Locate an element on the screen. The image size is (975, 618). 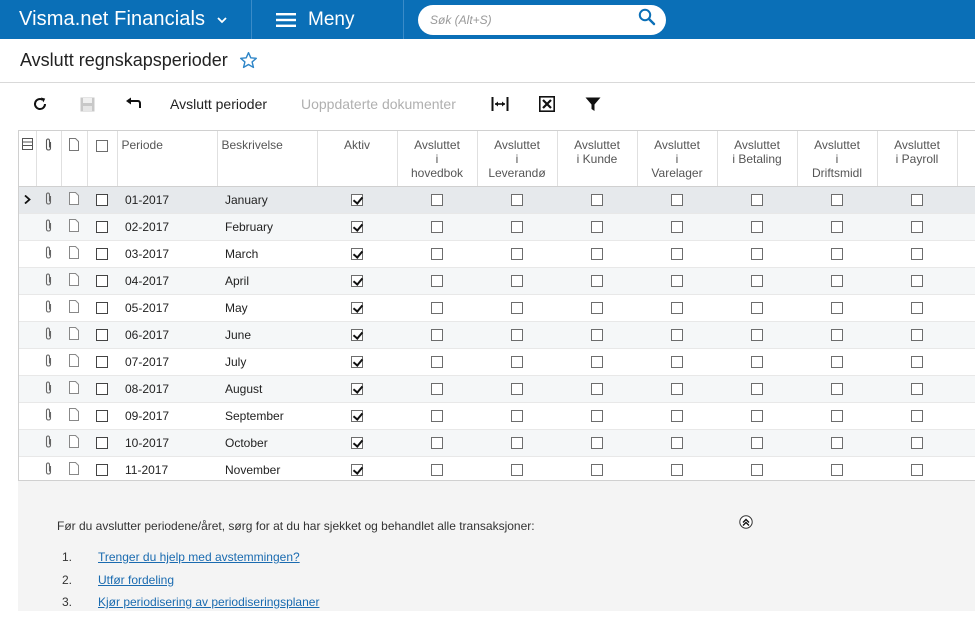
favorite-star-icon is located at coordinates (248, 60).